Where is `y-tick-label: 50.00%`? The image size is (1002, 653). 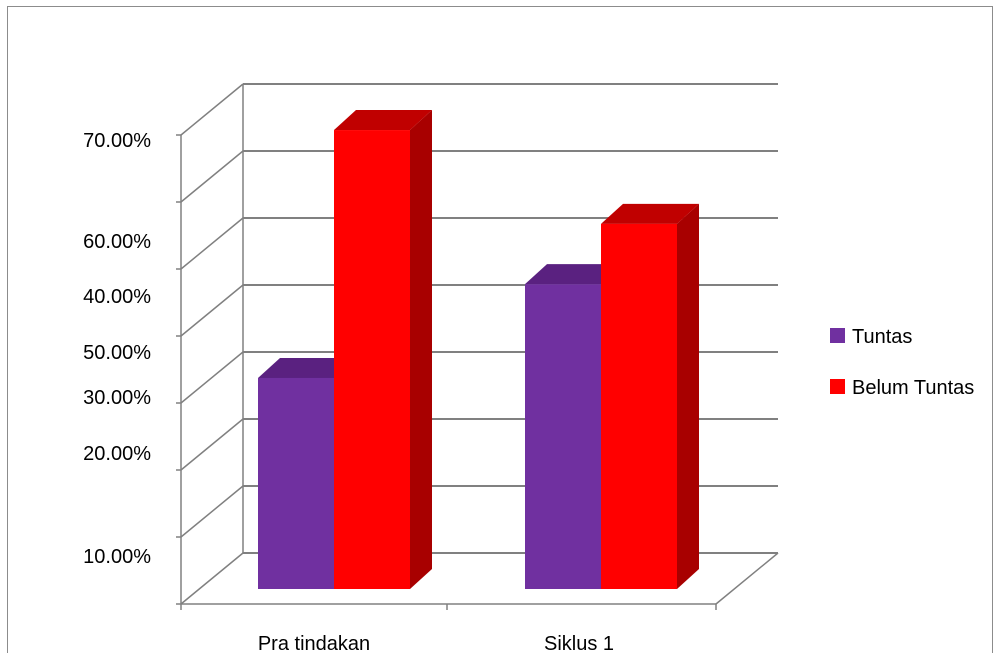 y-tick-label: 50.00% is located at coordinates (117, 353).